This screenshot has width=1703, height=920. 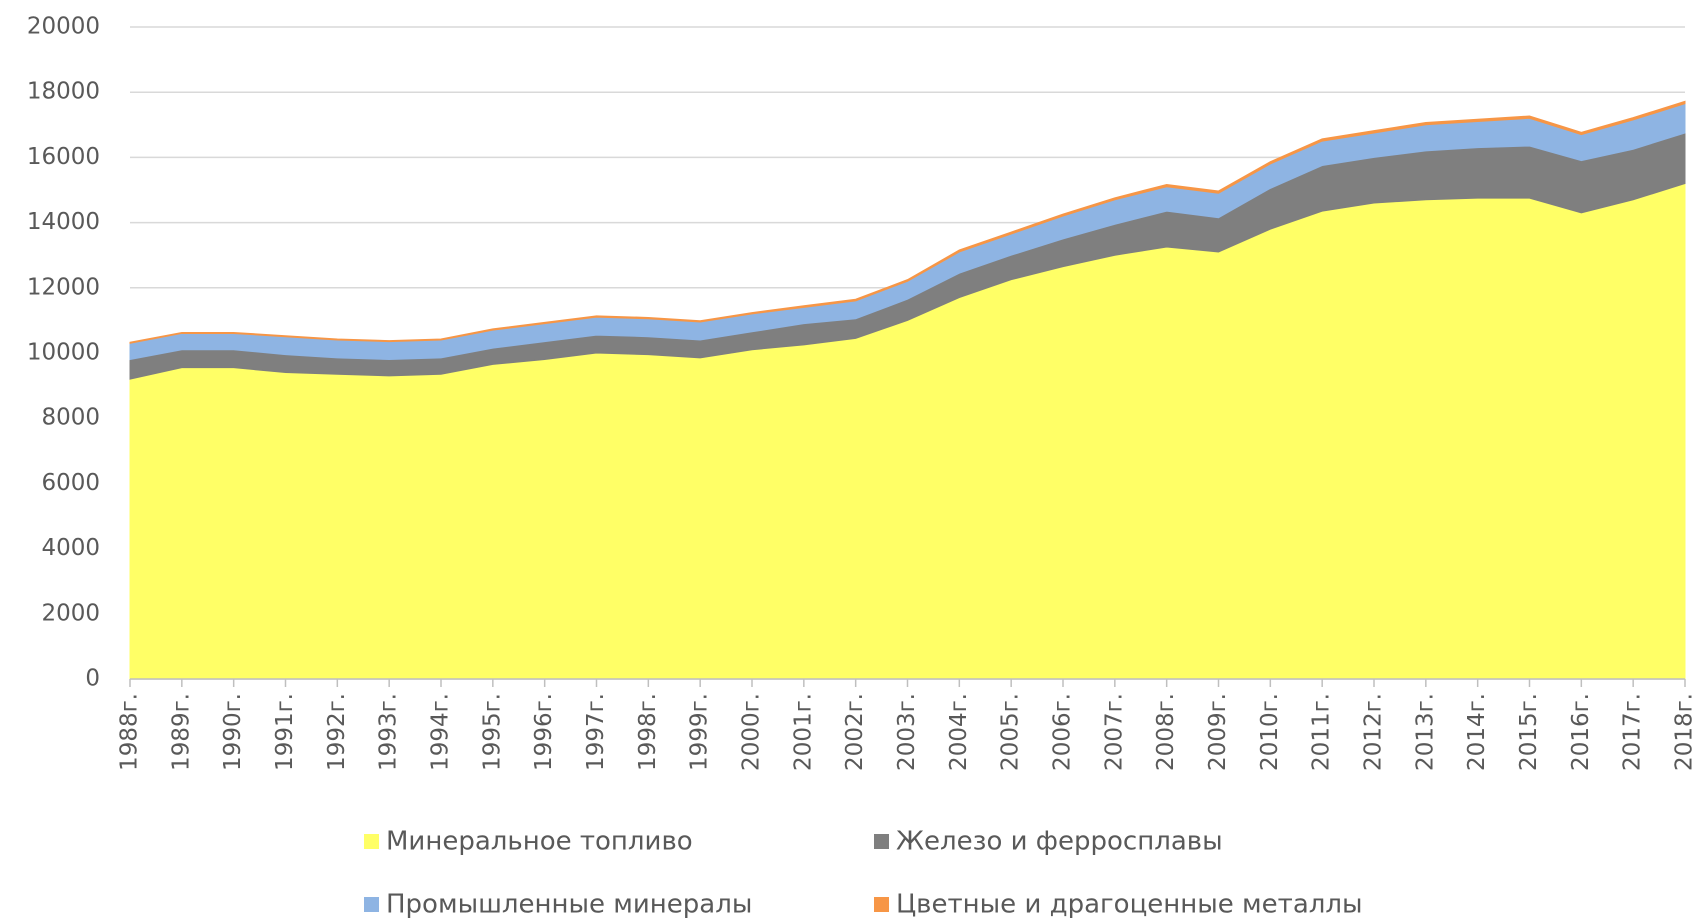 I want to click on x-tick-label: 1990г., so click(x=233, y=732).